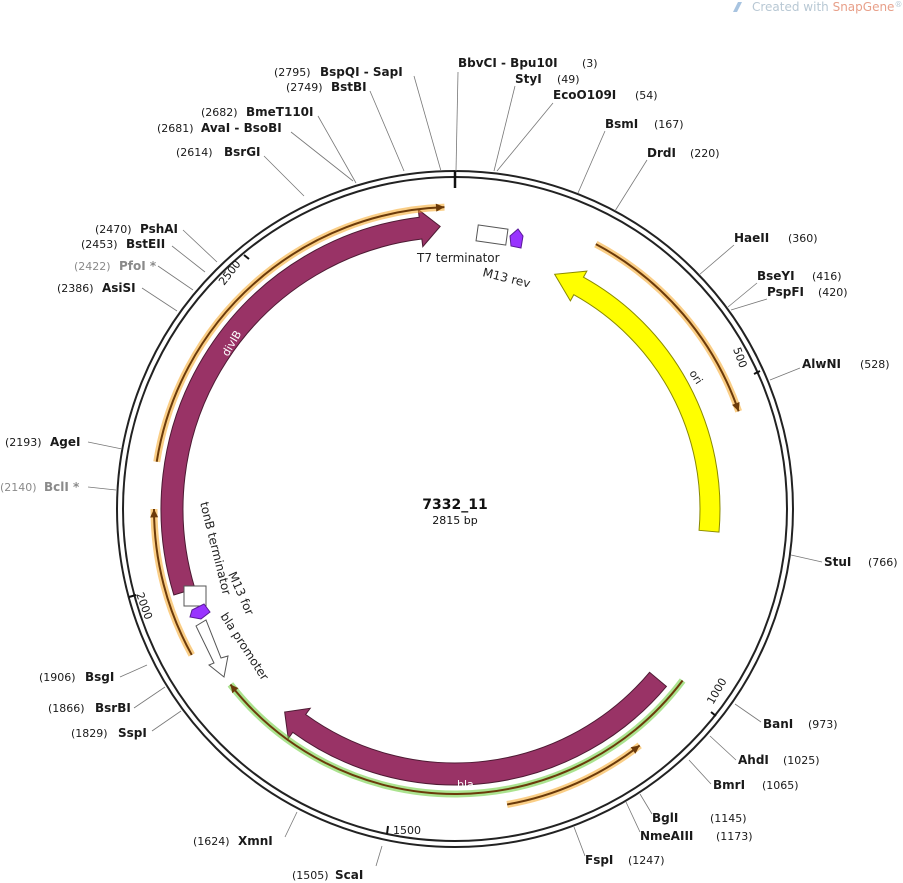  What do you see at coordinates (337, 863) in the screenshot?
I see `site-scai: ScaI (1505)` at bounding box center [337, 863].